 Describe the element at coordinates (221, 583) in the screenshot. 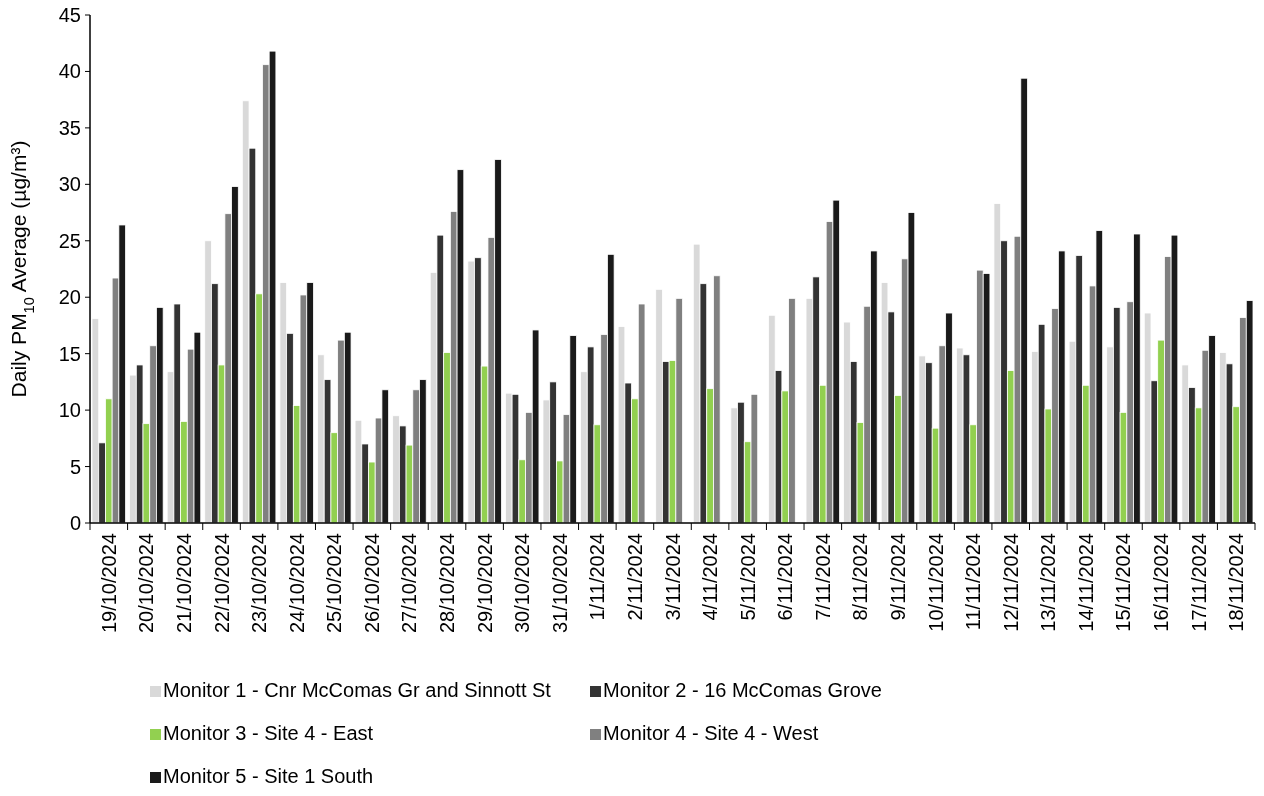

I see `x-tick-label: 22/10/2024` at that location.